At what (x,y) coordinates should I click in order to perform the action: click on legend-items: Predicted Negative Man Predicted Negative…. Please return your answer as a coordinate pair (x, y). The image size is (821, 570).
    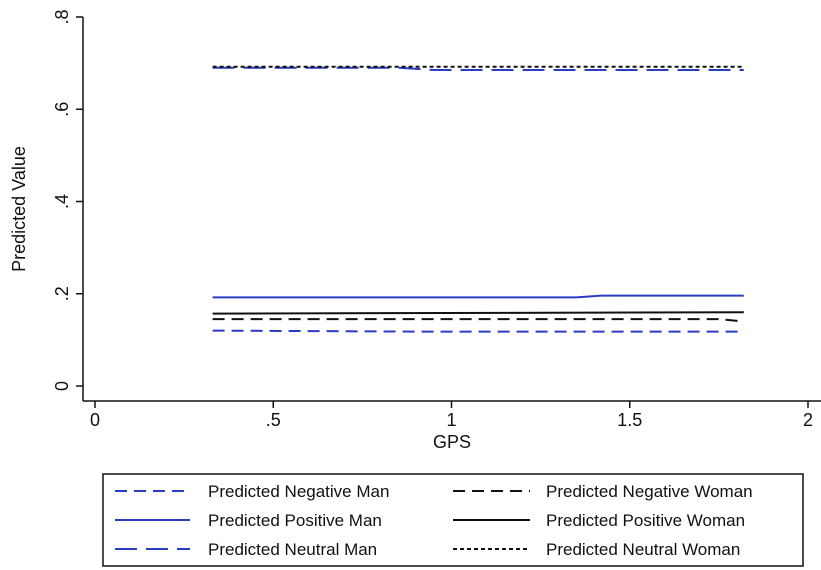
    Looking at the image, I should click on (434, 520).